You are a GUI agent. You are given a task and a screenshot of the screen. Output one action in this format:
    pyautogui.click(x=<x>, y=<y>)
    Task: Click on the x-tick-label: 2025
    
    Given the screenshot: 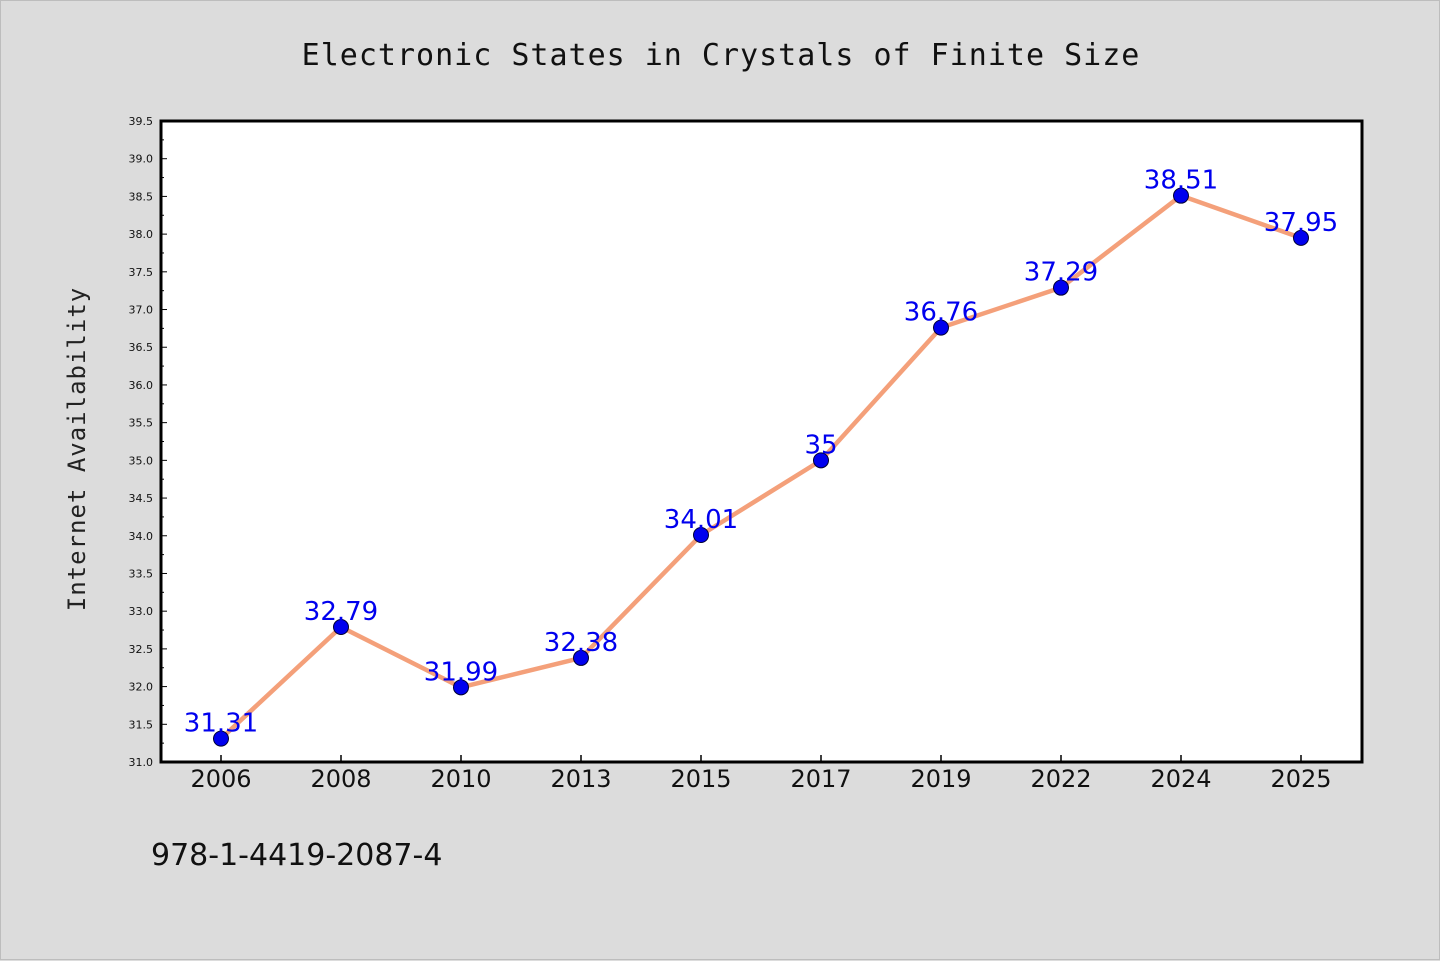 What is the action you would take?
    pyautogui.click(x=1300, y=779)
    